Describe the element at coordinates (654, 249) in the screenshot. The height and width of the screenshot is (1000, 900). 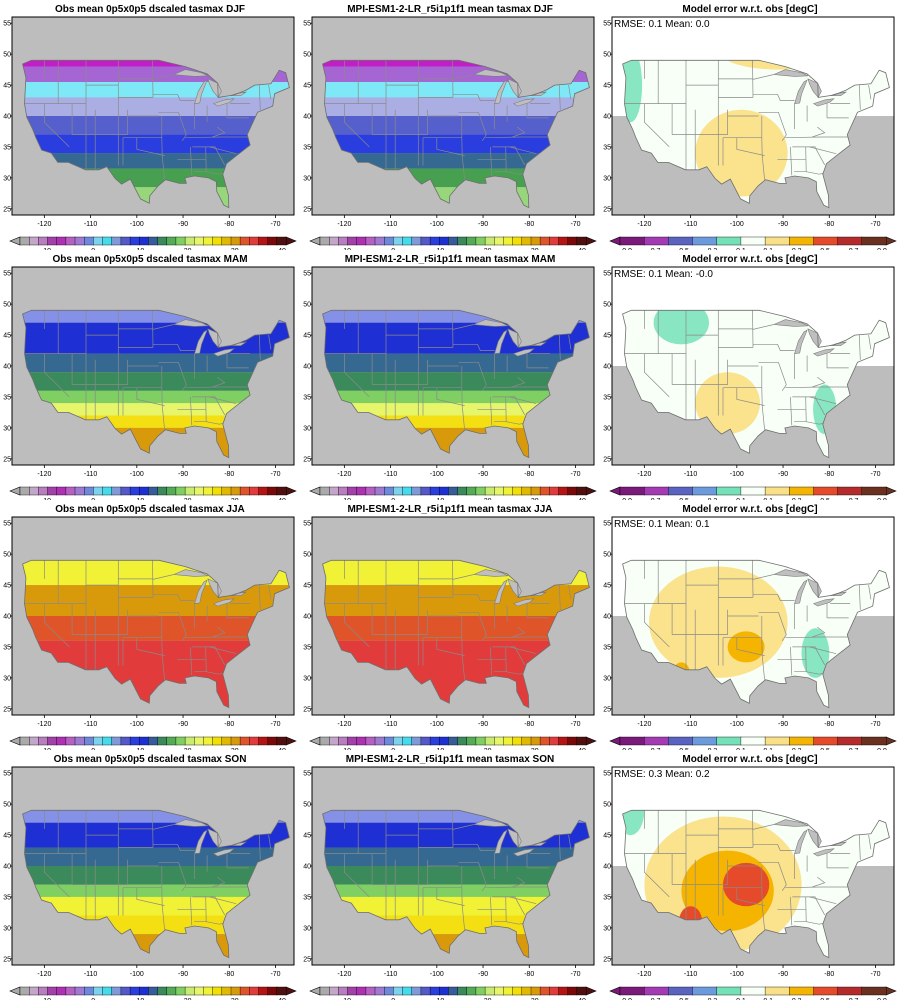
I see `colorbar-label: -0.7` at that location.